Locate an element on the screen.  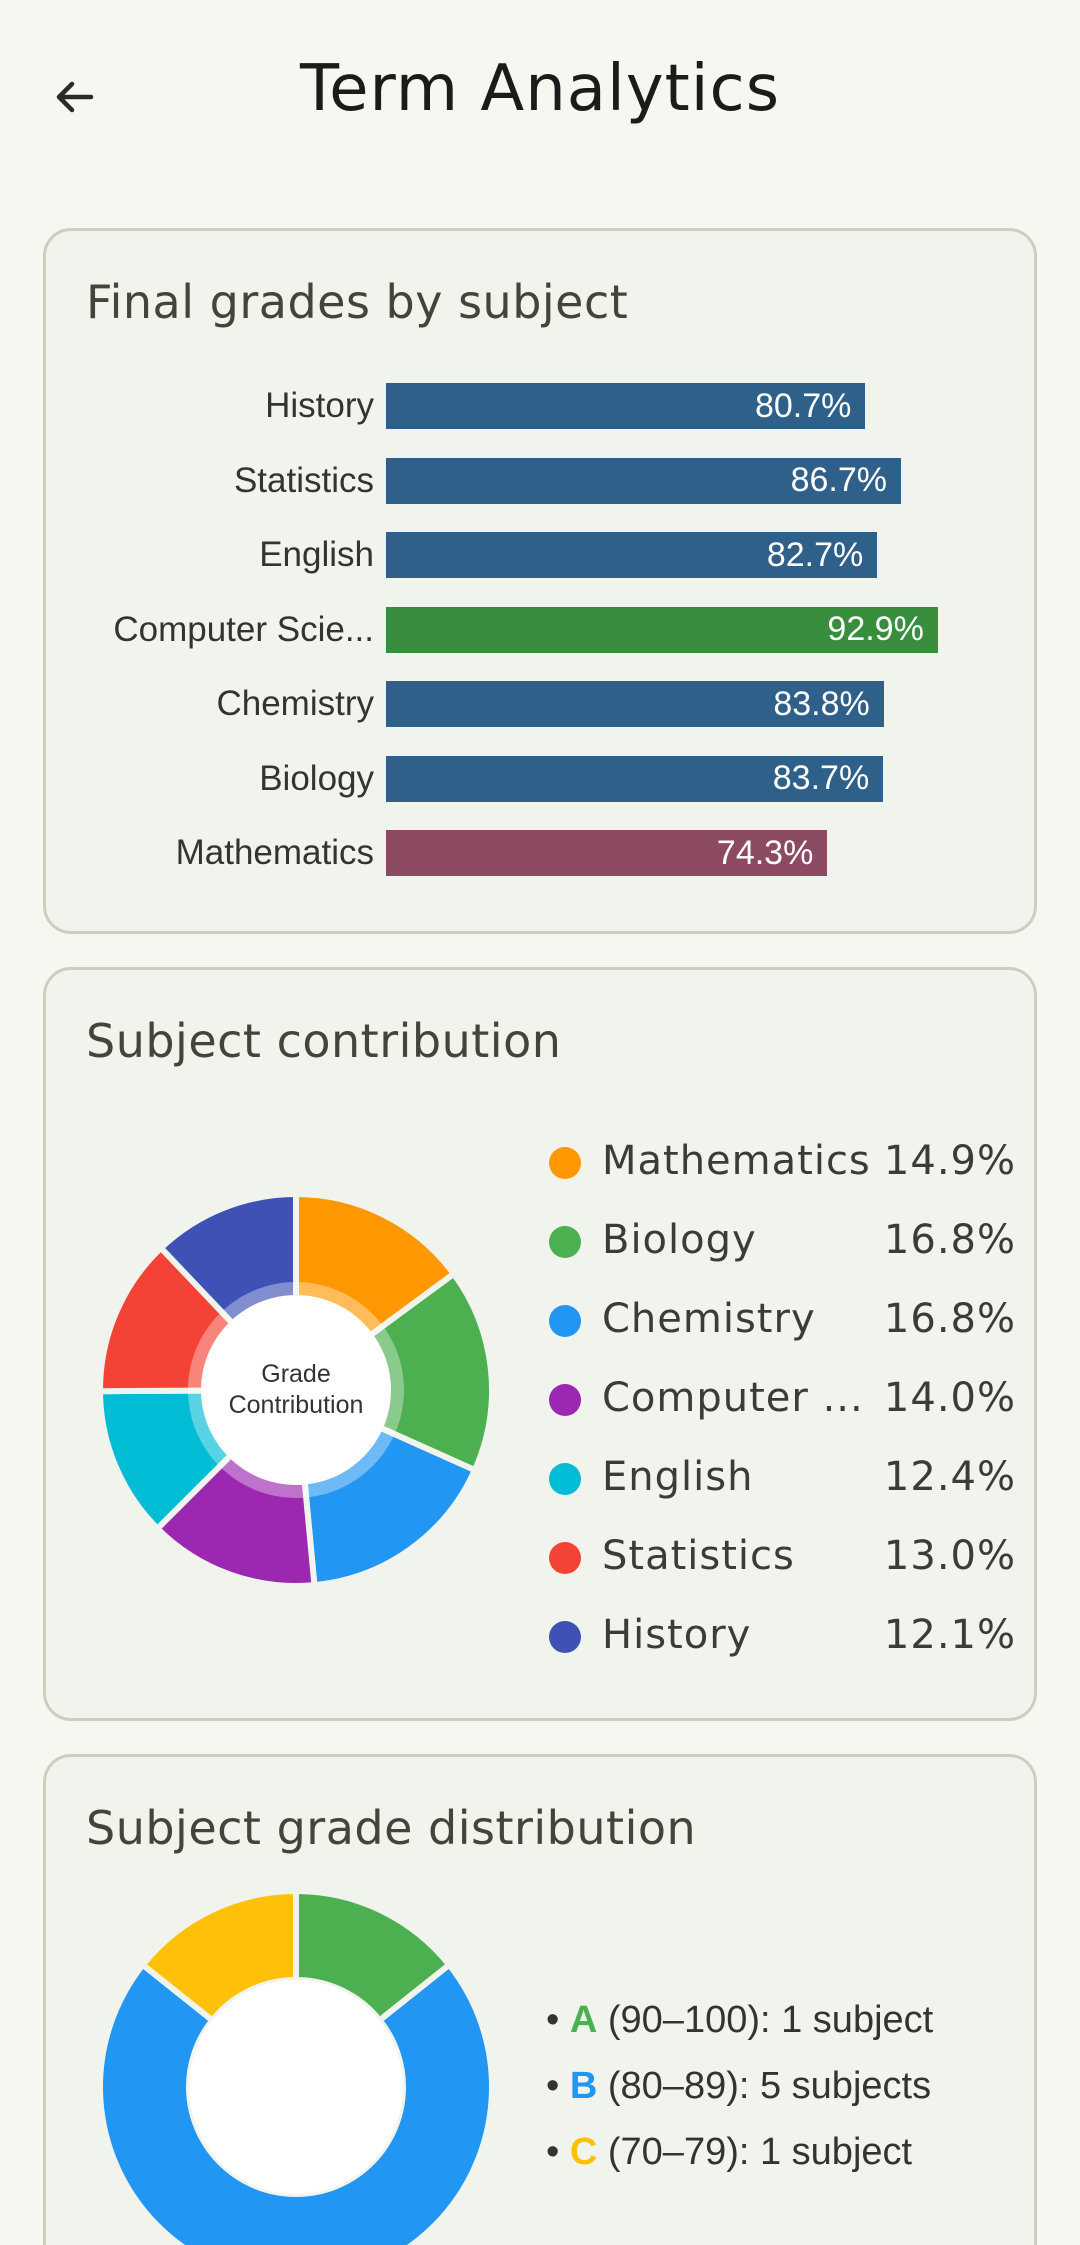
bar: 80.7% is located at coordinates (626, 406).